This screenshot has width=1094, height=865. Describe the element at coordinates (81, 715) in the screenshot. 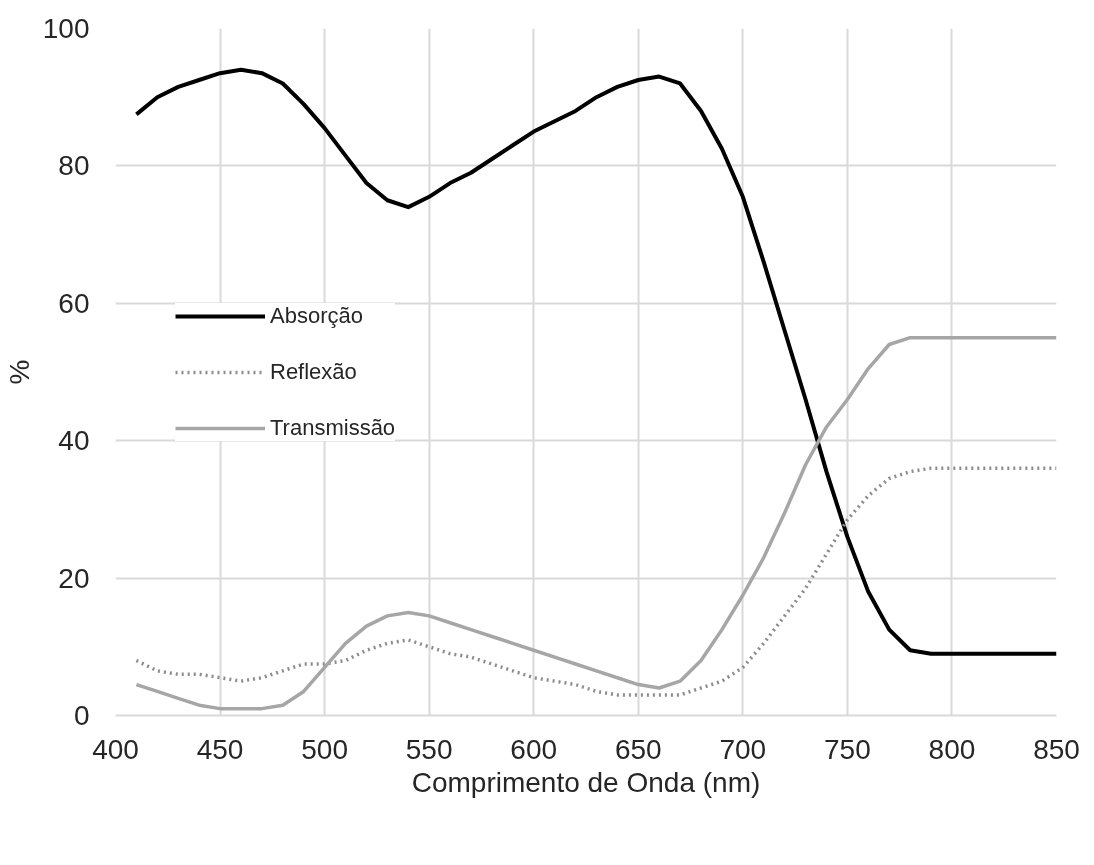

I see `y-tick-label: 0` at that location.